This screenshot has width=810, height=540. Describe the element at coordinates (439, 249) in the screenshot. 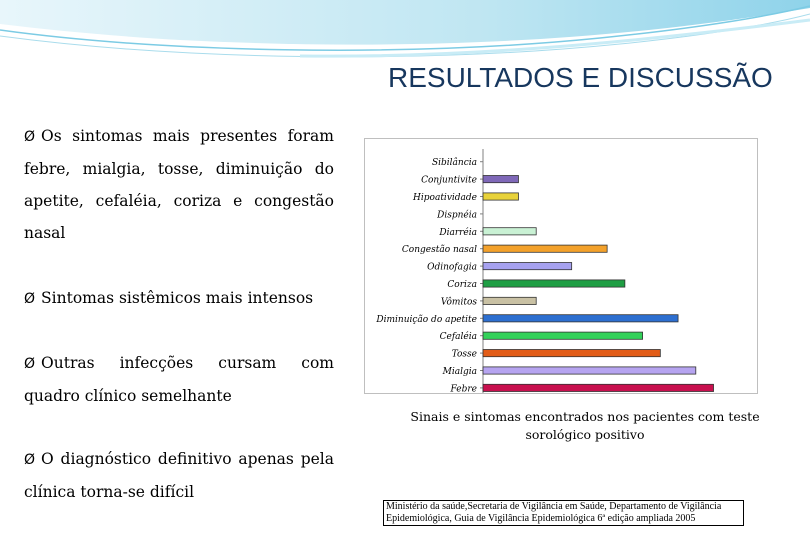

I see `category-label: Congestão nasal` at that location.